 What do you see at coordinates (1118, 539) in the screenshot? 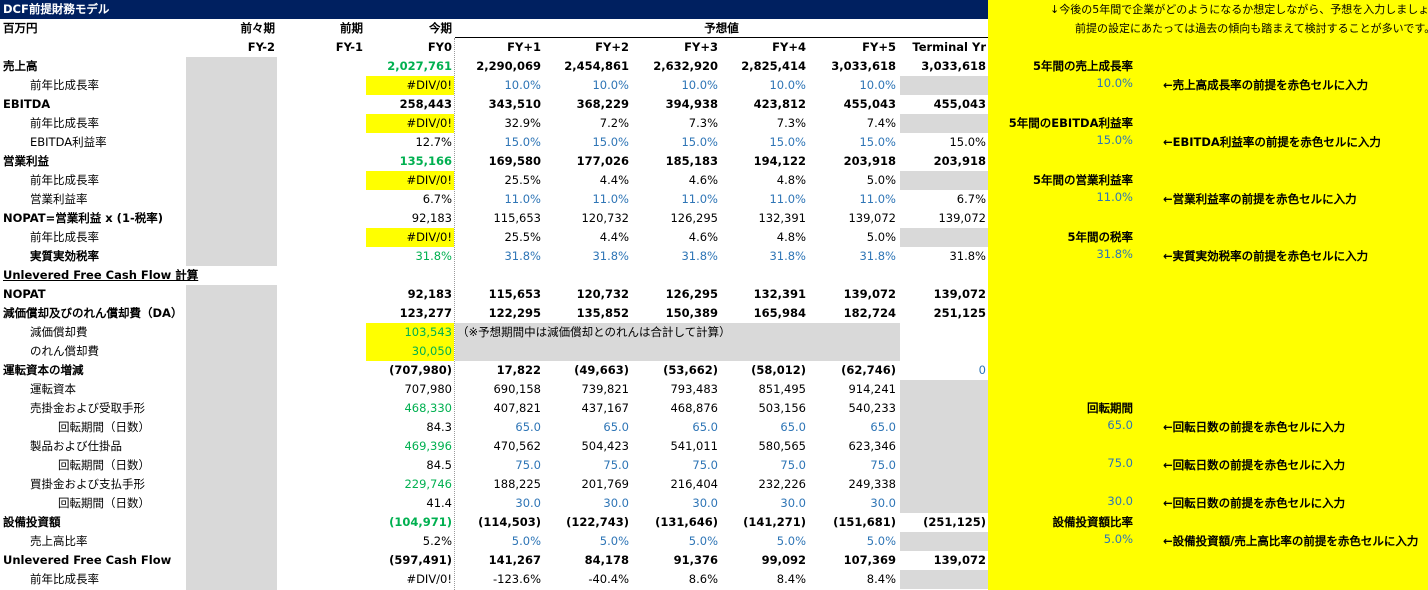
I see `assumption-input: 5.0%` at bounding box center [1118, 539].